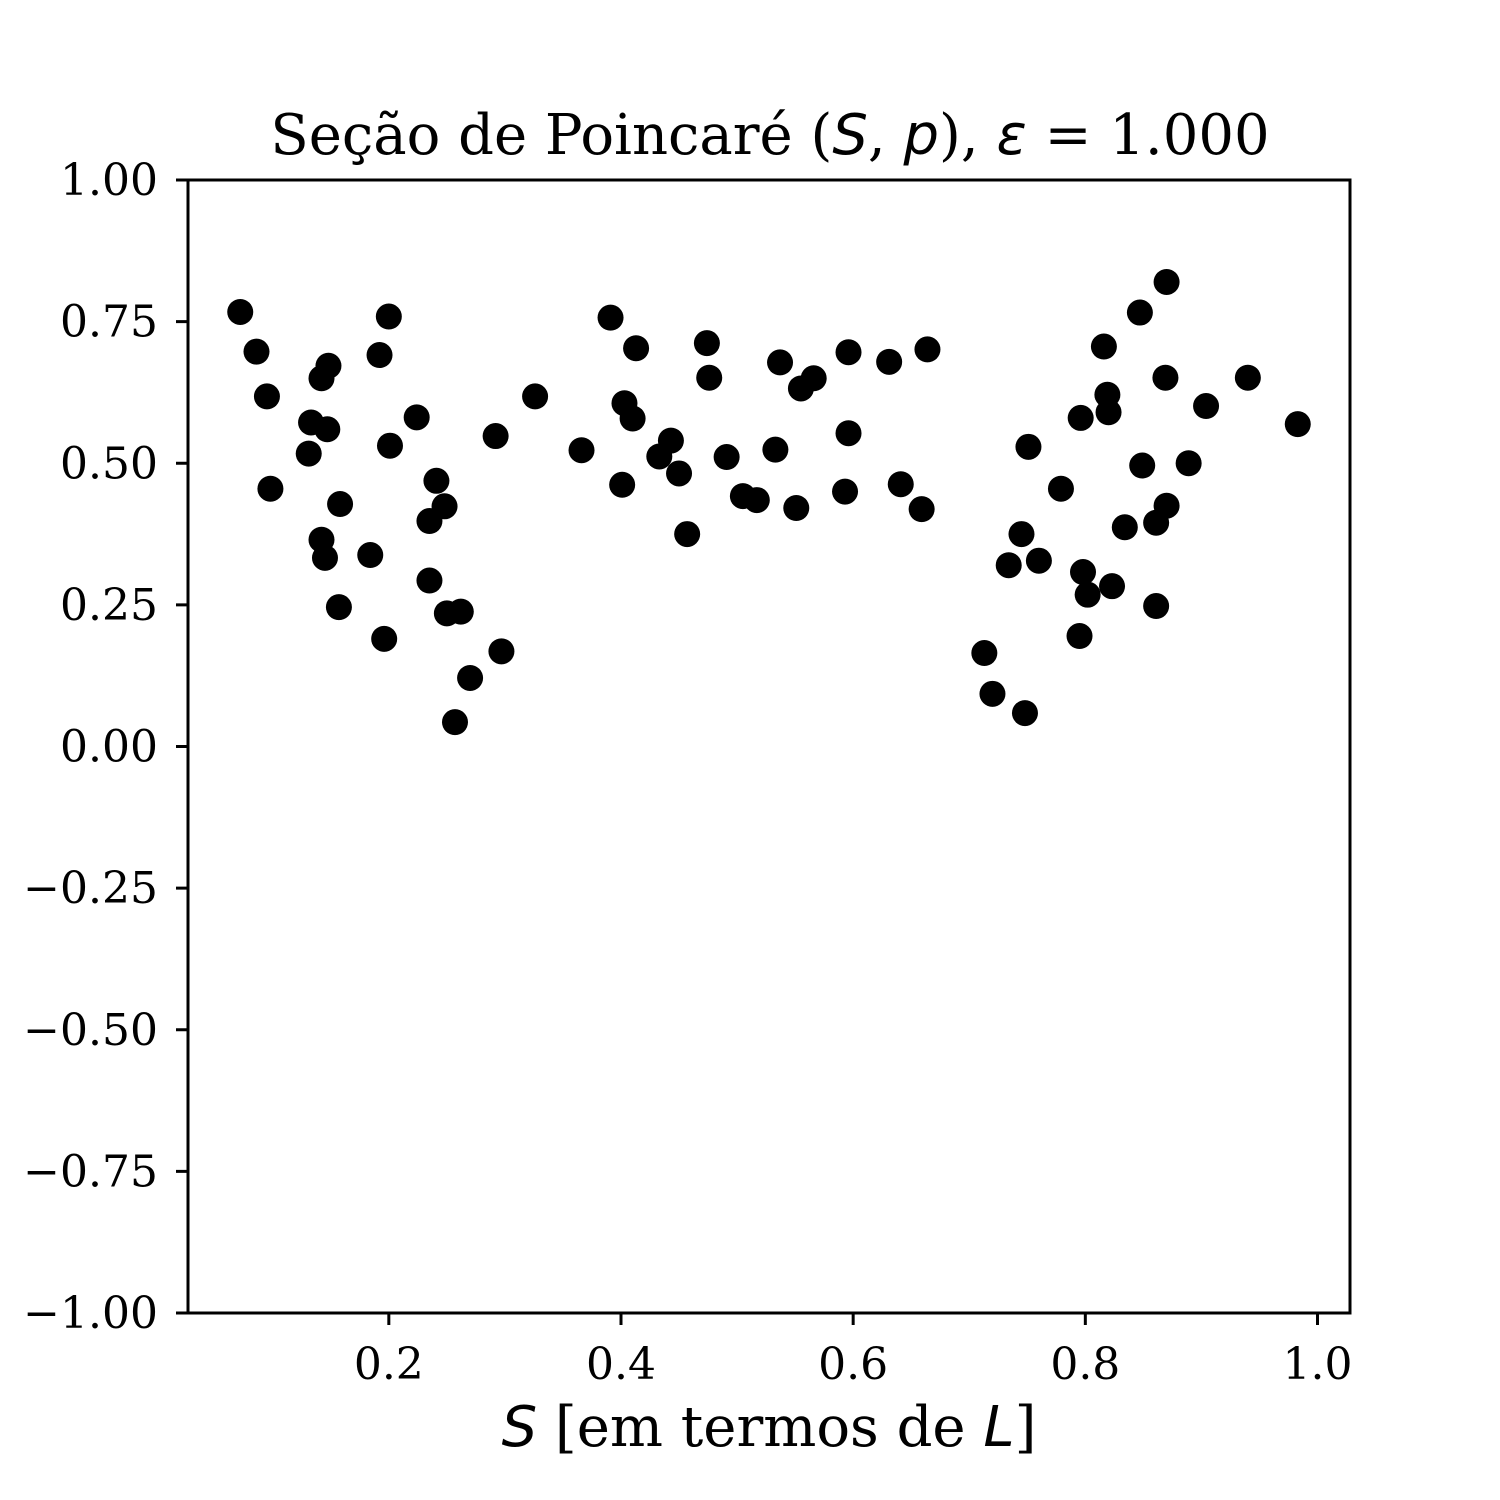 The height and width of the screenshot is (1500, 1500). Describe the element at coordinates (389, 1364) in the screenshot. I see `x-tick-label: 0.2` at that location.